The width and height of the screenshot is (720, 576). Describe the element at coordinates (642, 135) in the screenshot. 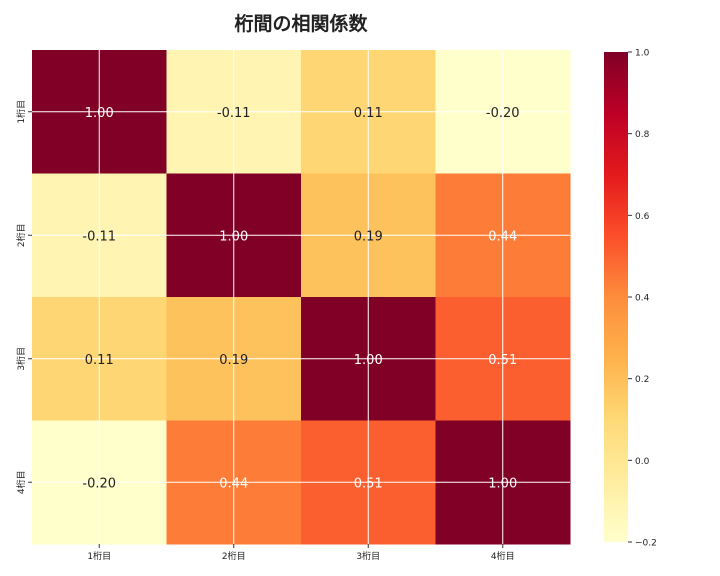

I see `colorbar-tick-label: 0.8` at that location.